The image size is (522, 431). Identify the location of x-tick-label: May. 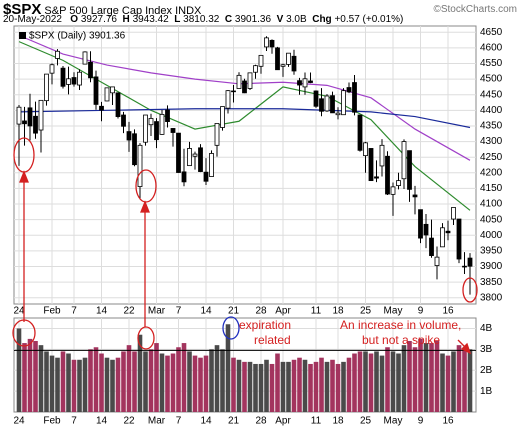
(393, 421).